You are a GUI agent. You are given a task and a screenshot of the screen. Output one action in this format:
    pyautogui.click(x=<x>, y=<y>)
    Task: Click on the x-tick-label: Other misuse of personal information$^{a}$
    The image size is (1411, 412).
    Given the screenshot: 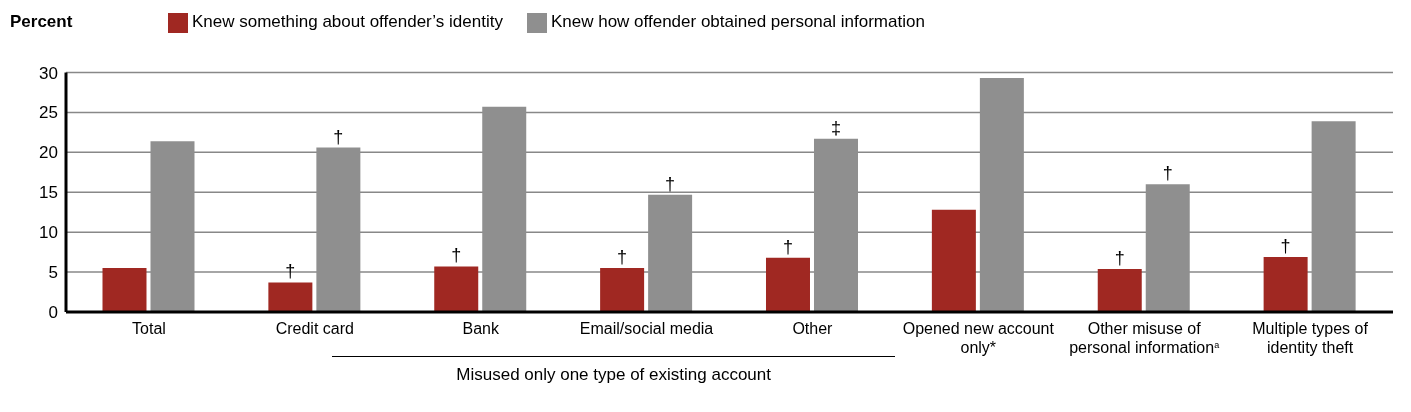 What is the action you would take?
    pyautogui.click(x=1144, y=338)
    